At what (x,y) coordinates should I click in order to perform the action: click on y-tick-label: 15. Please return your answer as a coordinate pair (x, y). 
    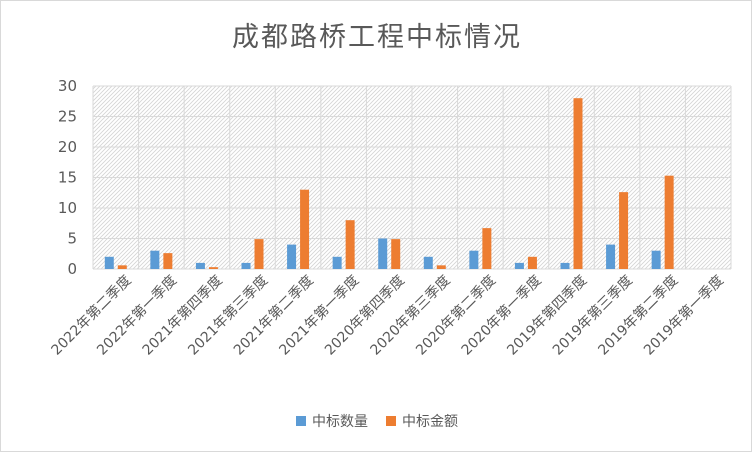
    Looking at the image, I should click on (67, 178).